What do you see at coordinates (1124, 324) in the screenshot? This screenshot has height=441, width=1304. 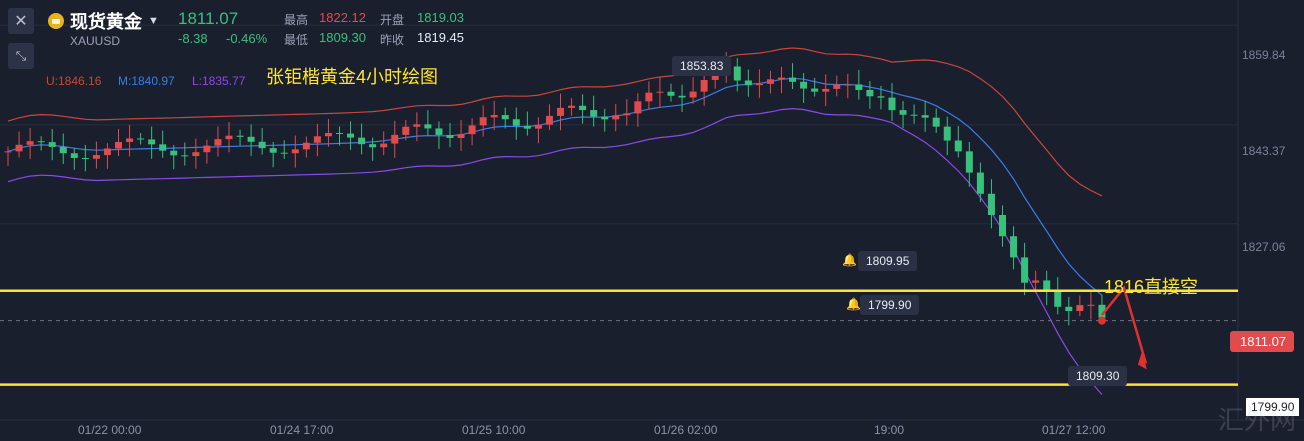 I see `trade-arrow` at bounding box center [1124, 324].